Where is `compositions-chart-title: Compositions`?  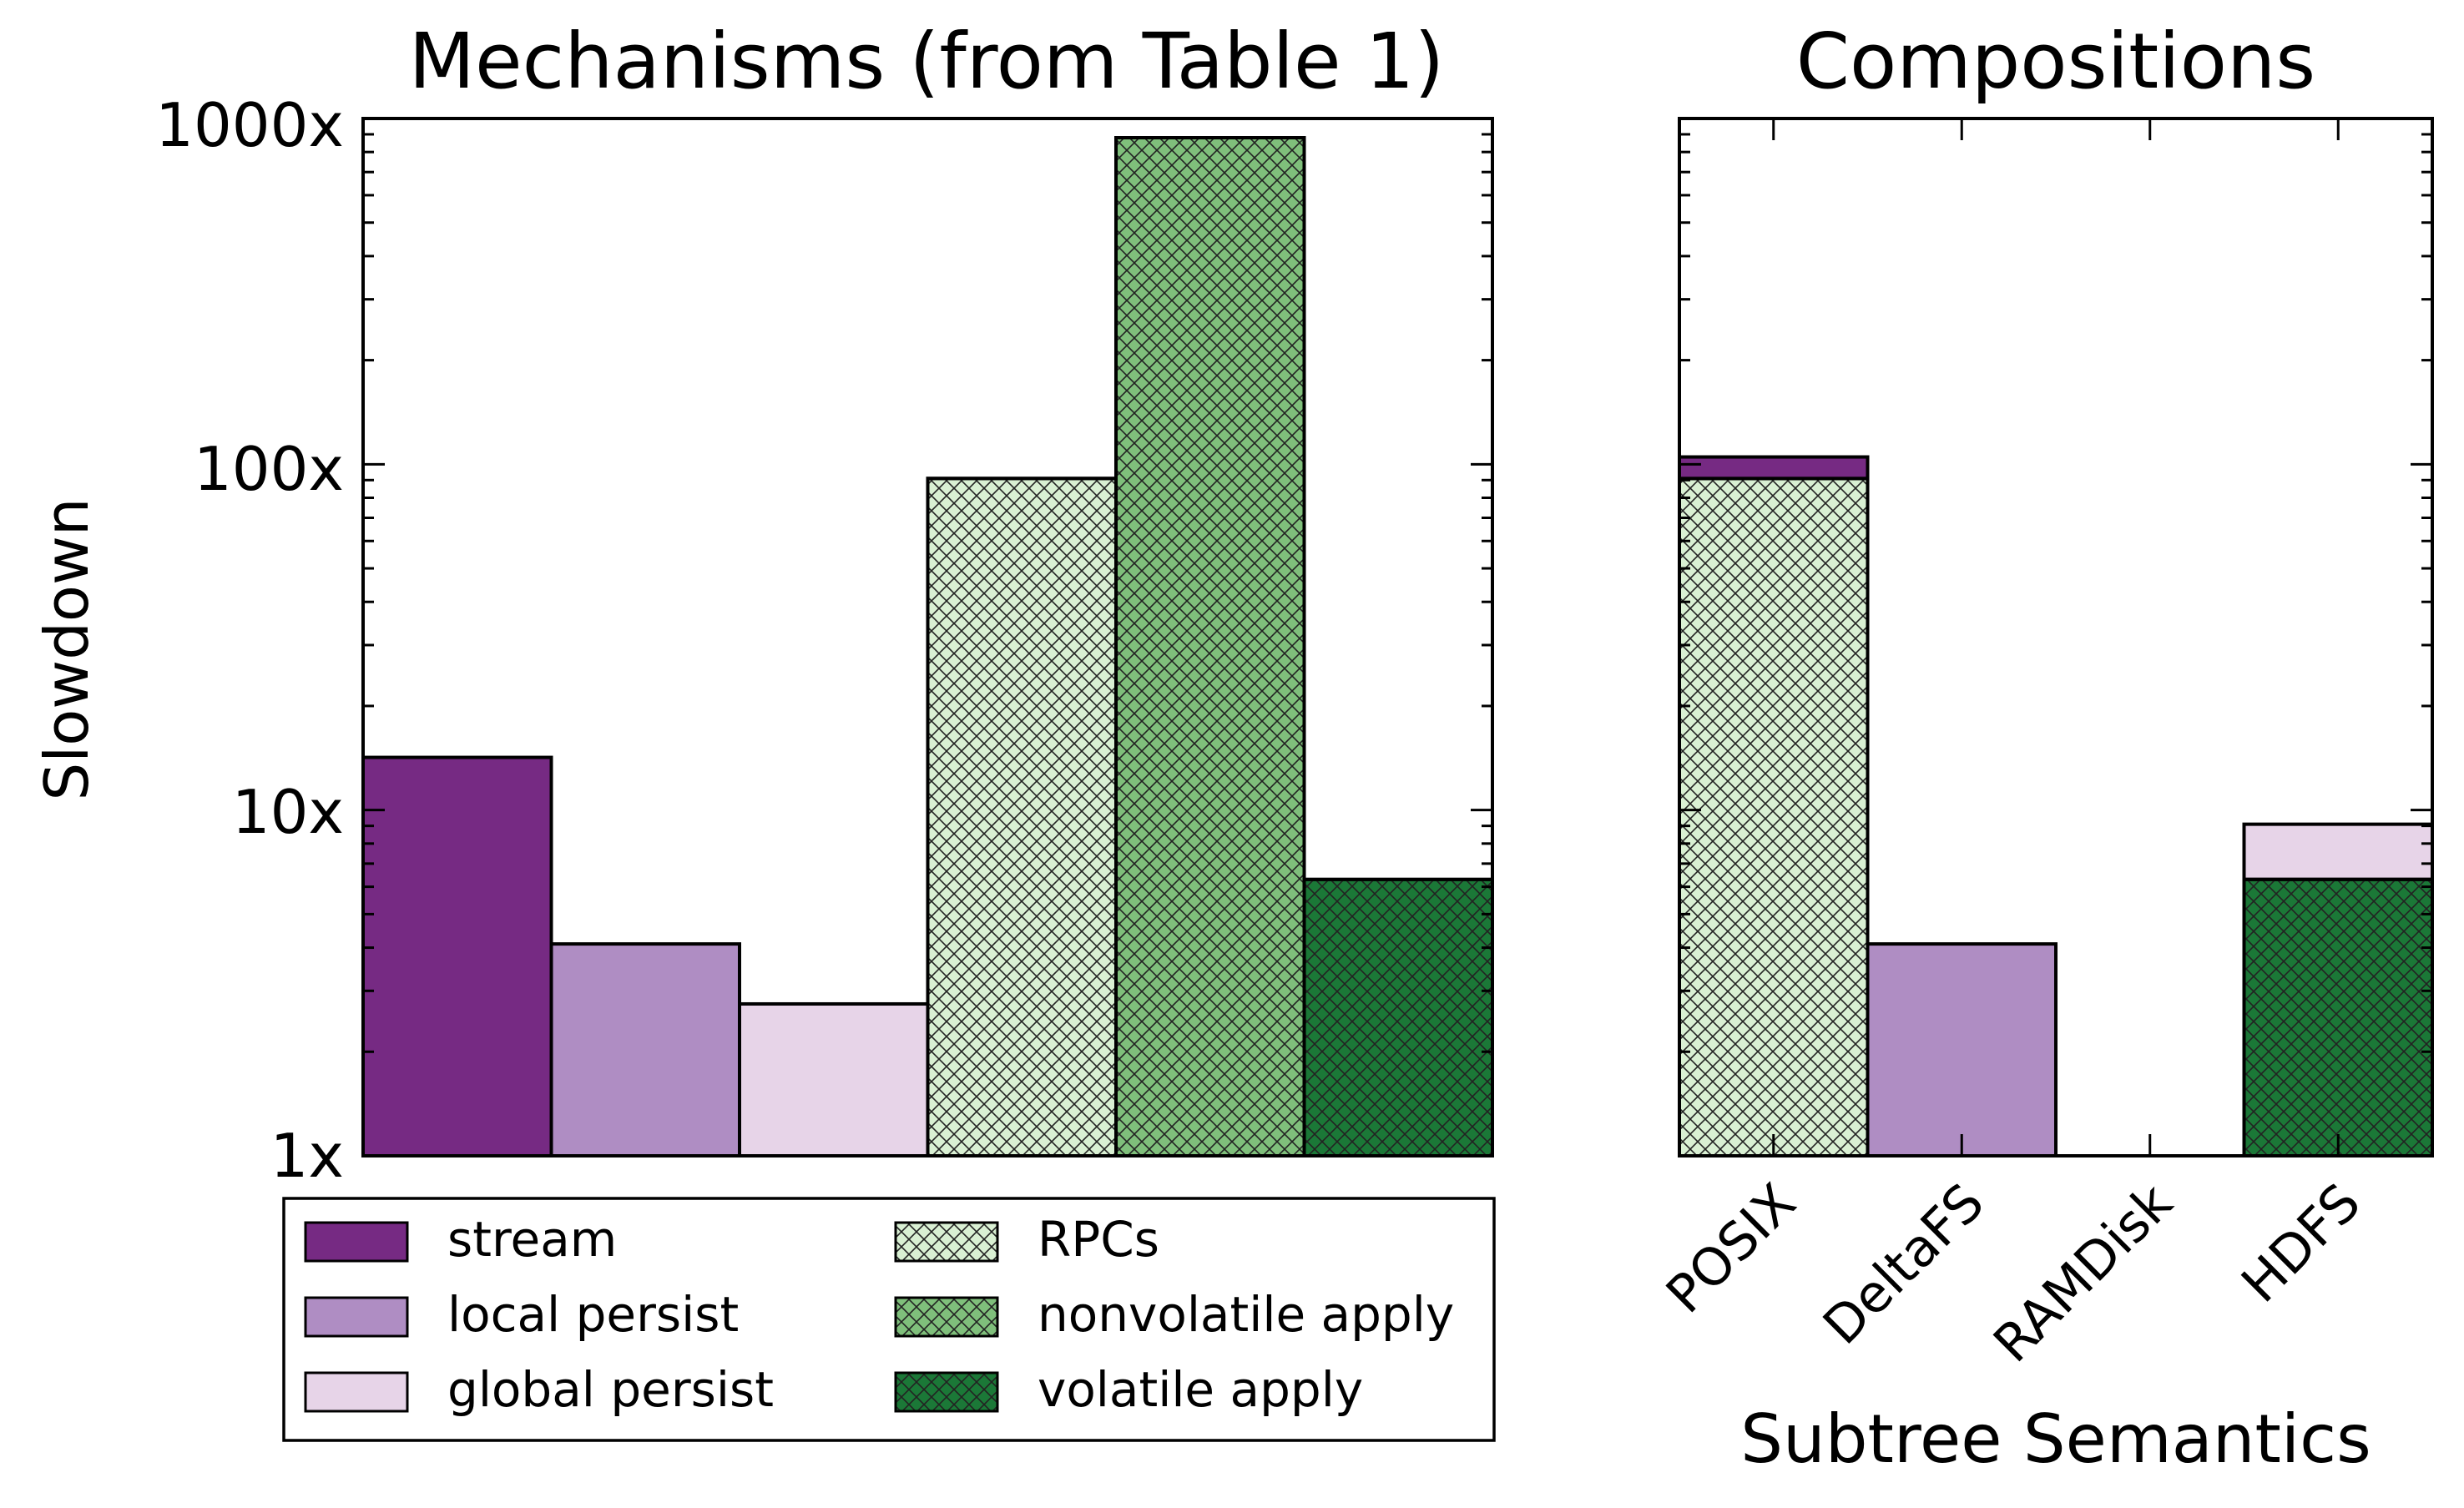
compositions-chart-title: Compositions is located at coordinates (2055, 61).